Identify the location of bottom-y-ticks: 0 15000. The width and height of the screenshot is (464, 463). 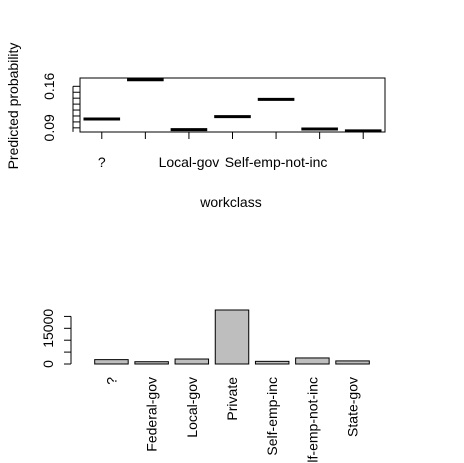
(56, 338).